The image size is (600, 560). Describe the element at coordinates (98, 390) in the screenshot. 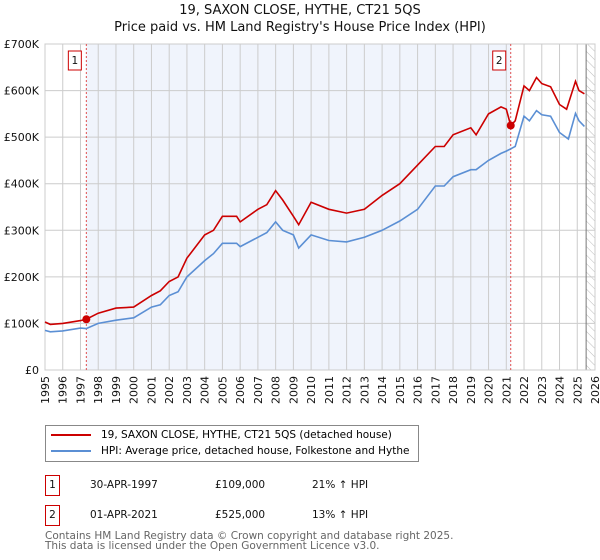

I see `x-tick-label: 1998` at that location.